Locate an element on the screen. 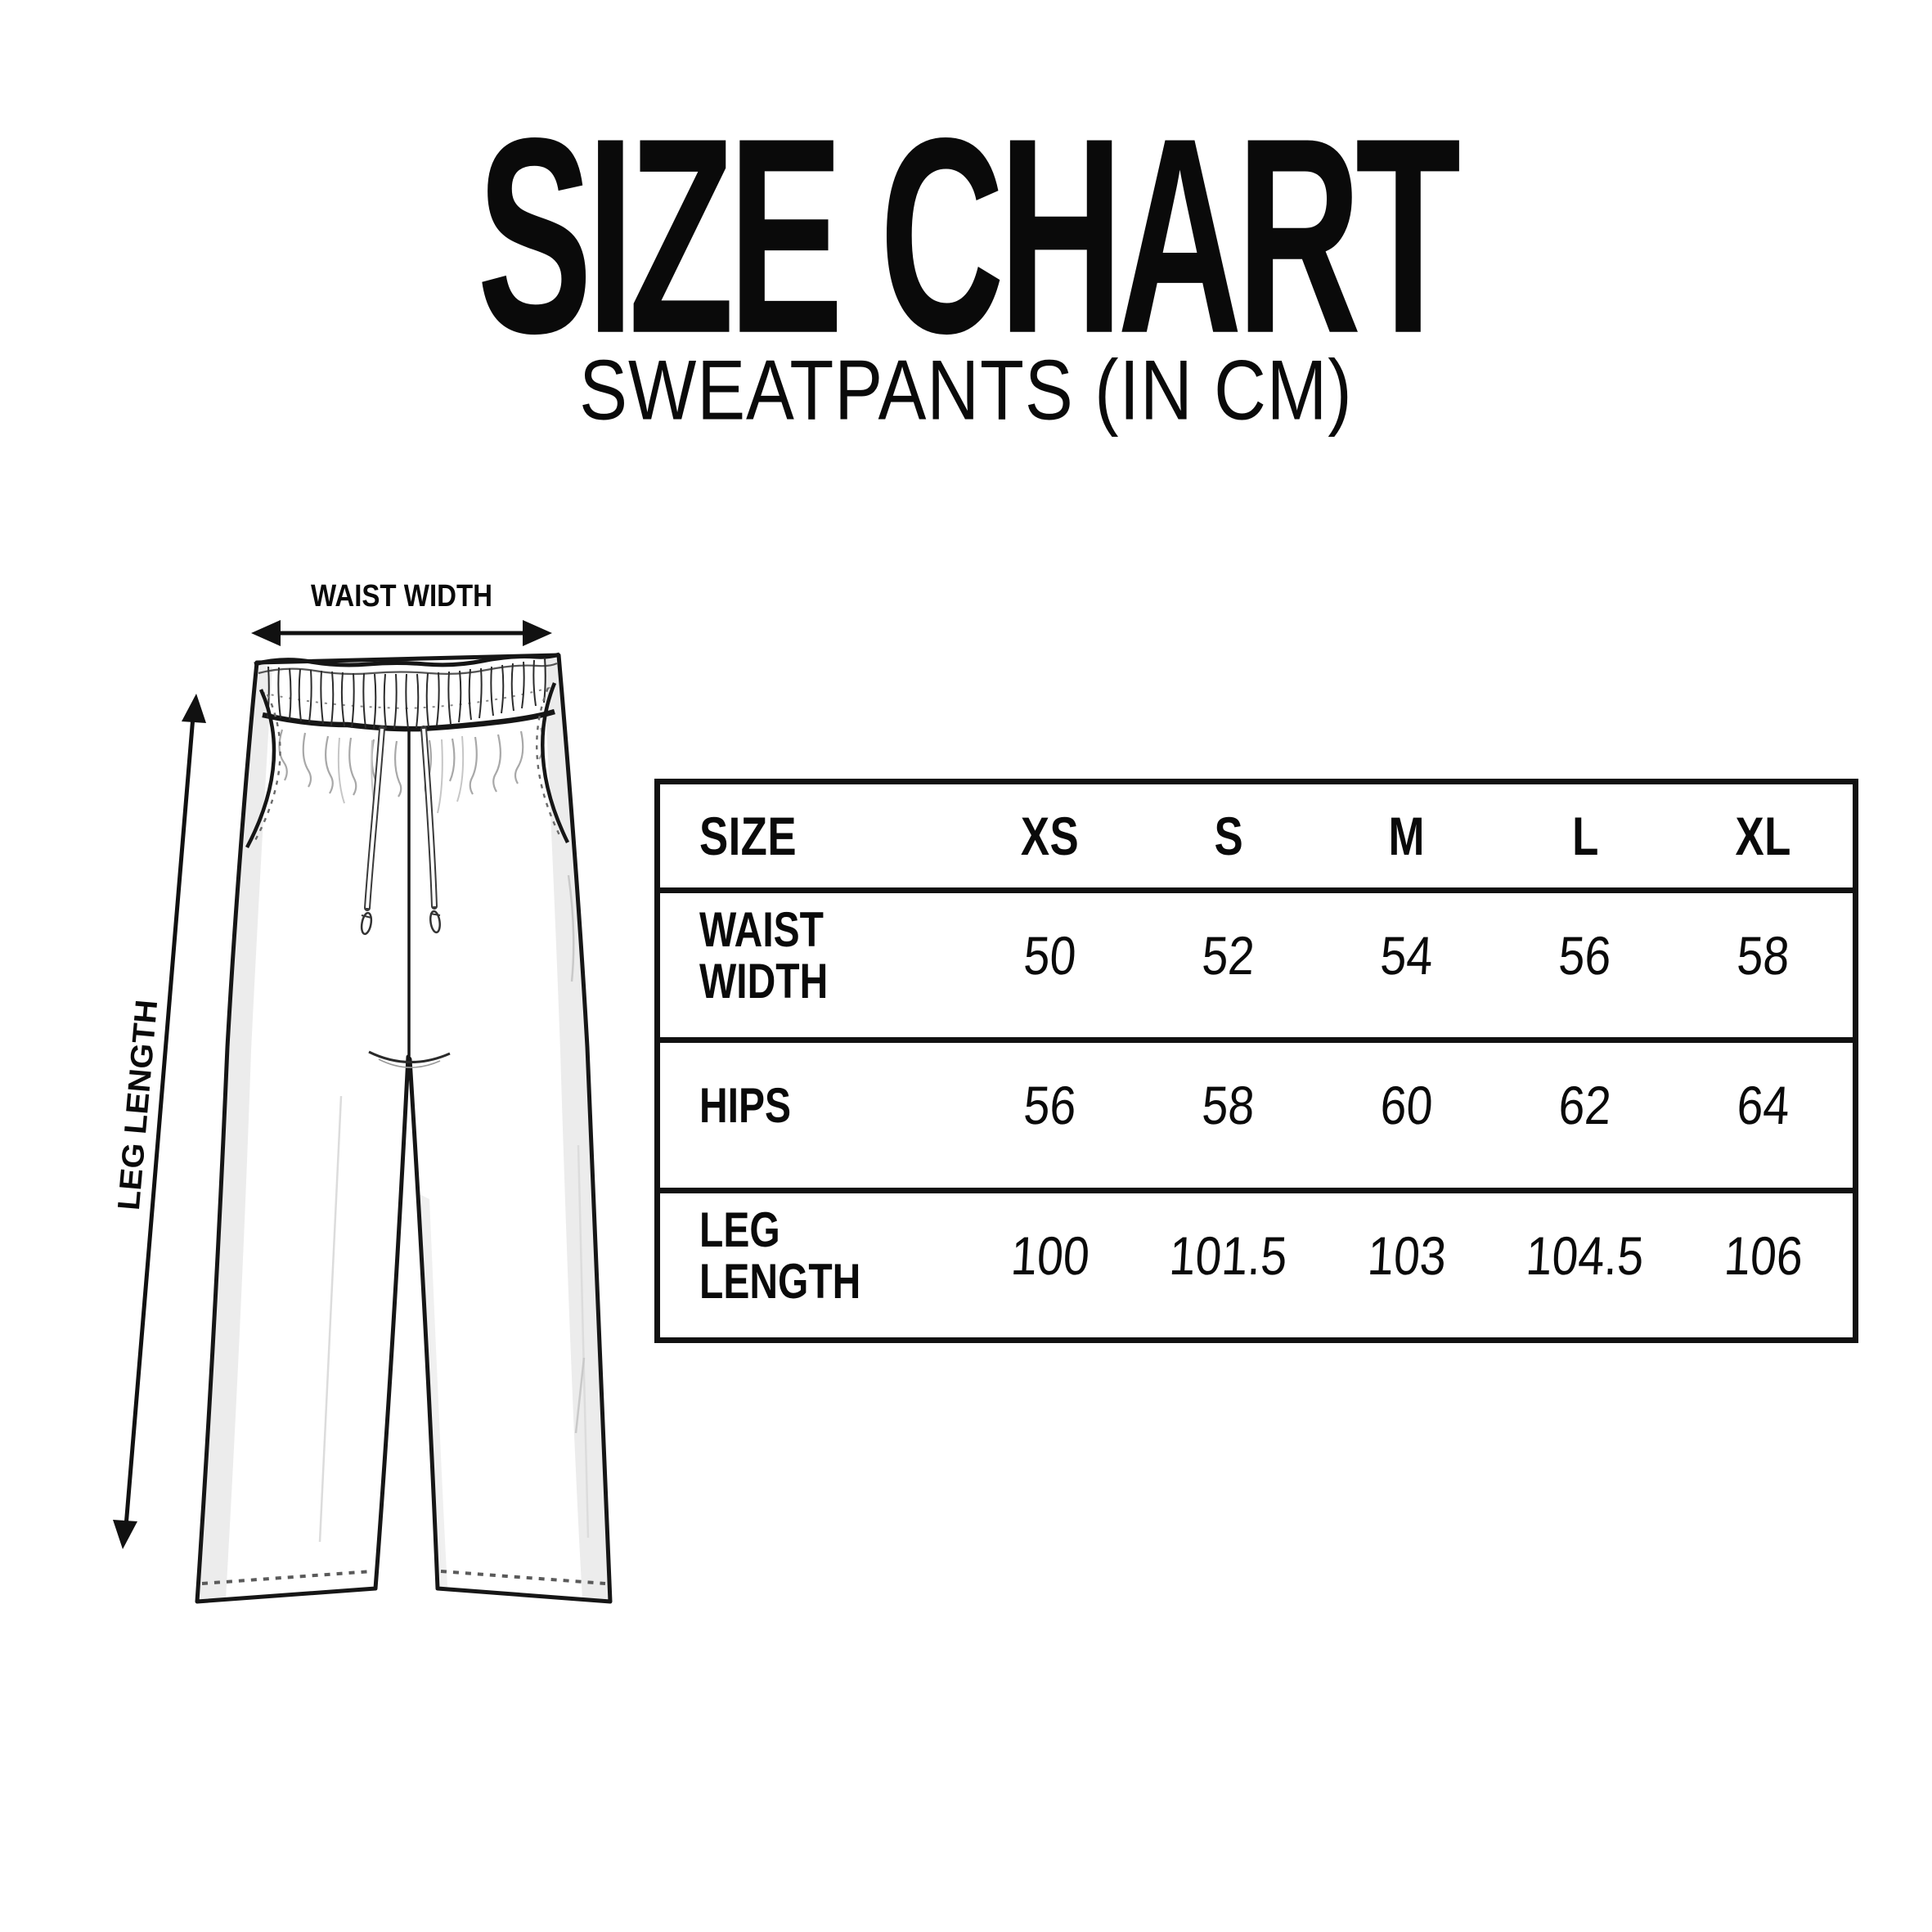 This screenshot has width=1932, height=1932. header-cell-xl: XL is located at coordinates (1763, 835).